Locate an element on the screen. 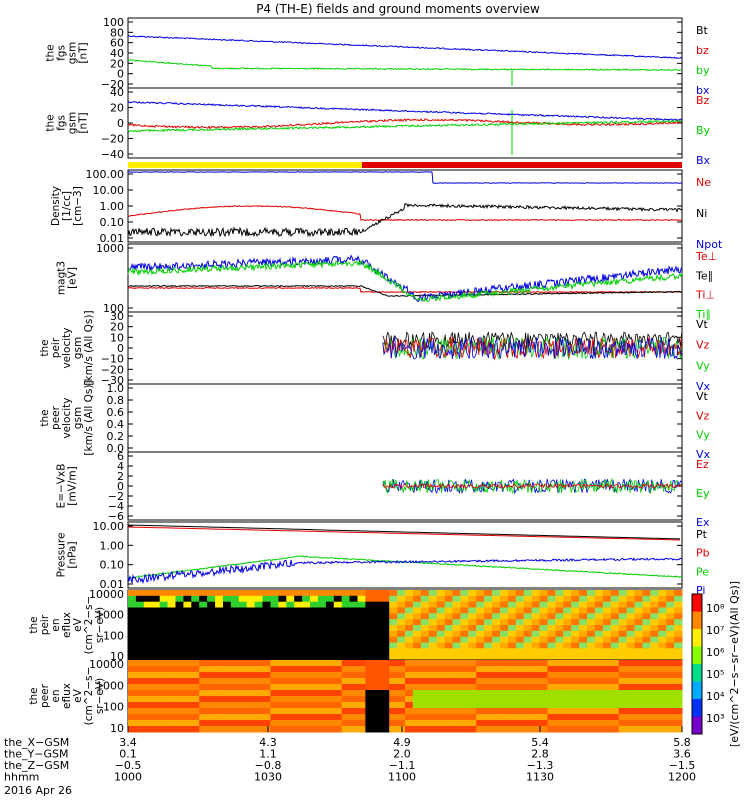  y-tick-label: 80 is located at coordinates (117, 32).